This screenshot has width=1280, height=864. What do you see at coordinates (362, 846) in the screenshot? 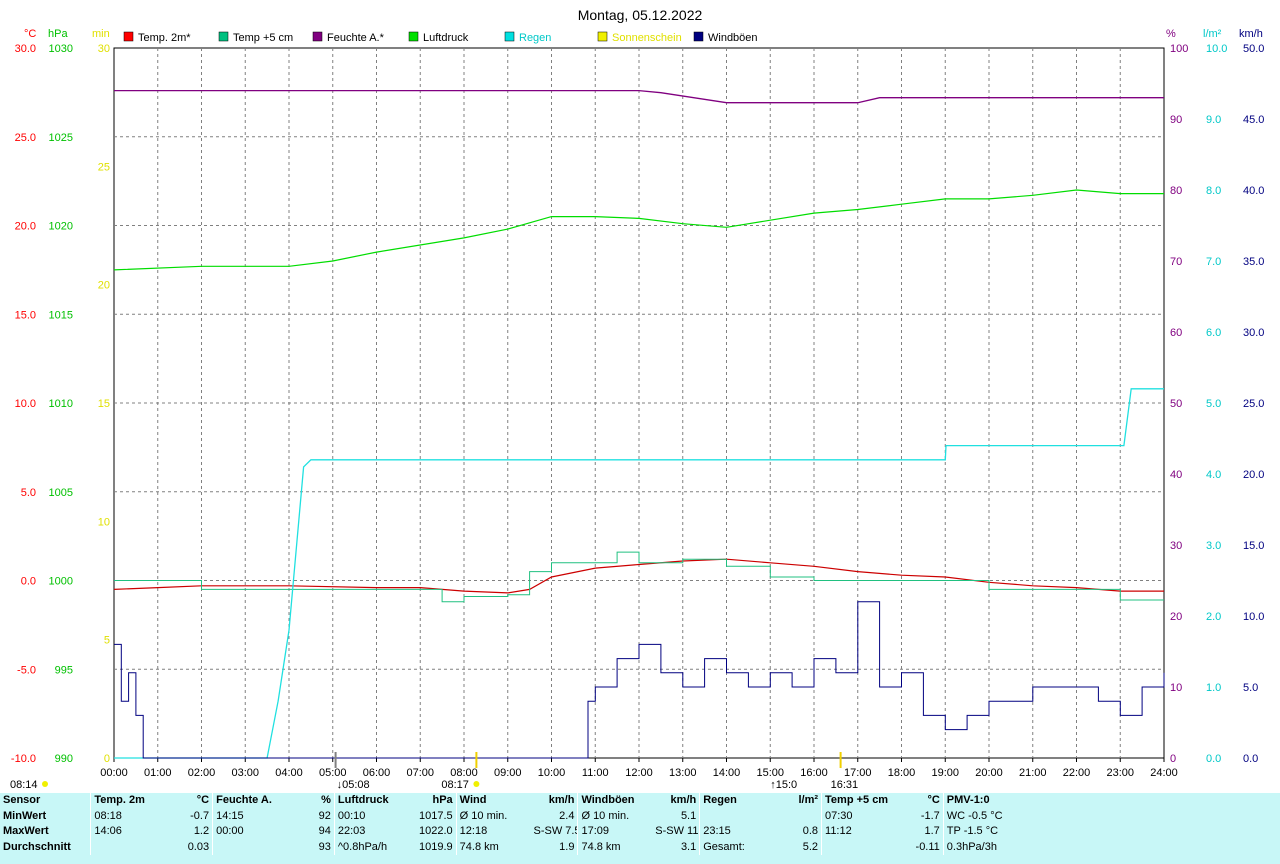
I see `stats-cell-time: ^0.8hPa/h` at bounding box center [362, 846].